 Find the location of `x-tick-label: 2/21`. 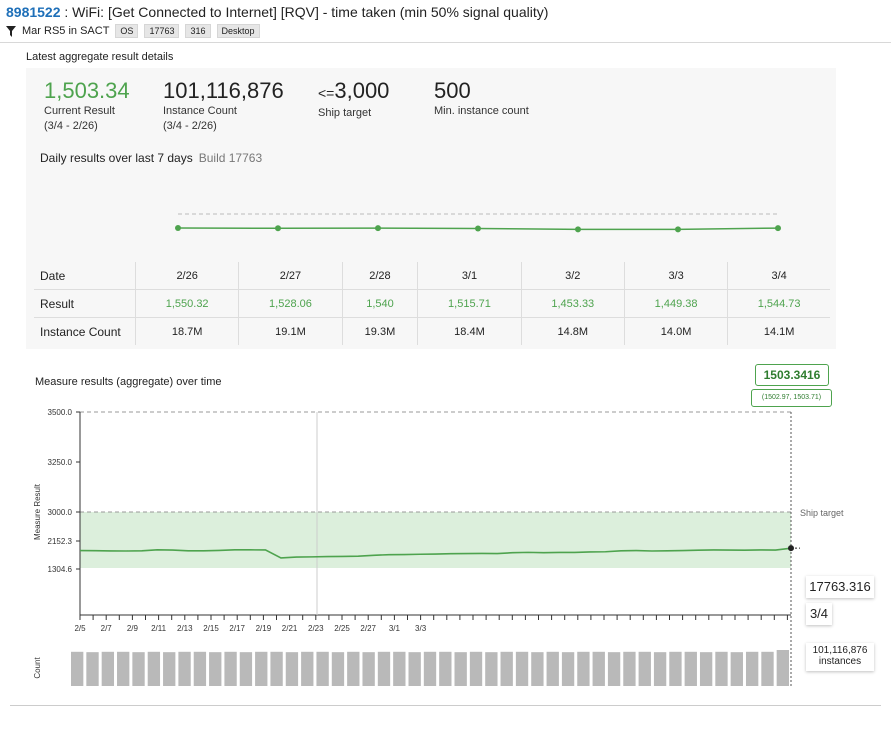

x-tick-label: 2/21 is located at coordinates (290, 628).